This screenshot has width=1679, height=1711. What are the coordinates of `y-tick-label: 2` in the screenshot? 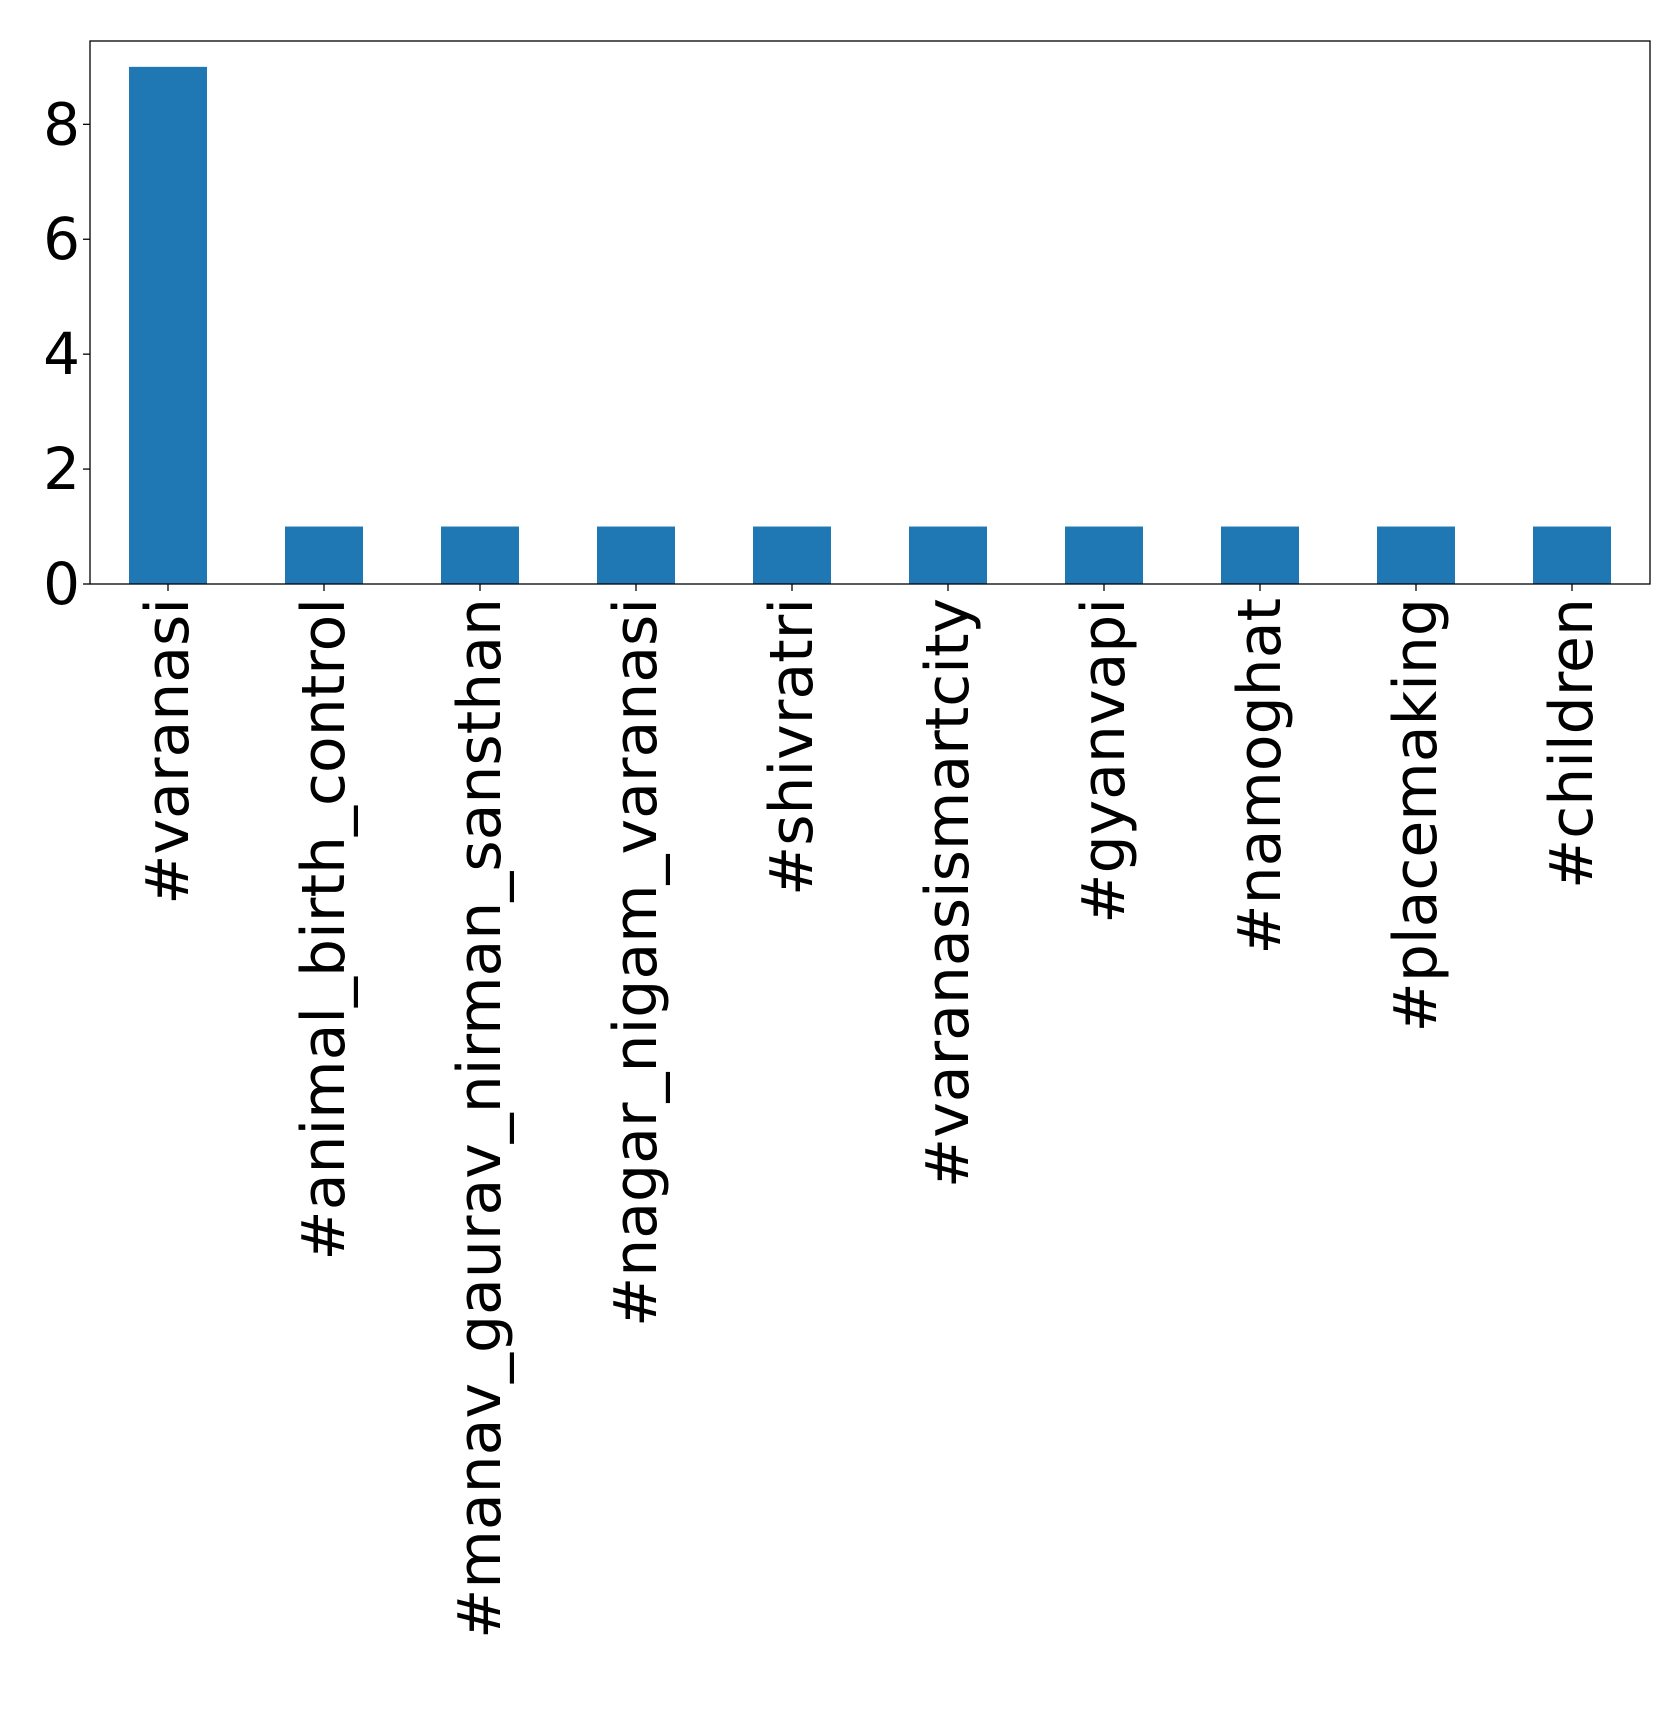 It's located at (61, 469).